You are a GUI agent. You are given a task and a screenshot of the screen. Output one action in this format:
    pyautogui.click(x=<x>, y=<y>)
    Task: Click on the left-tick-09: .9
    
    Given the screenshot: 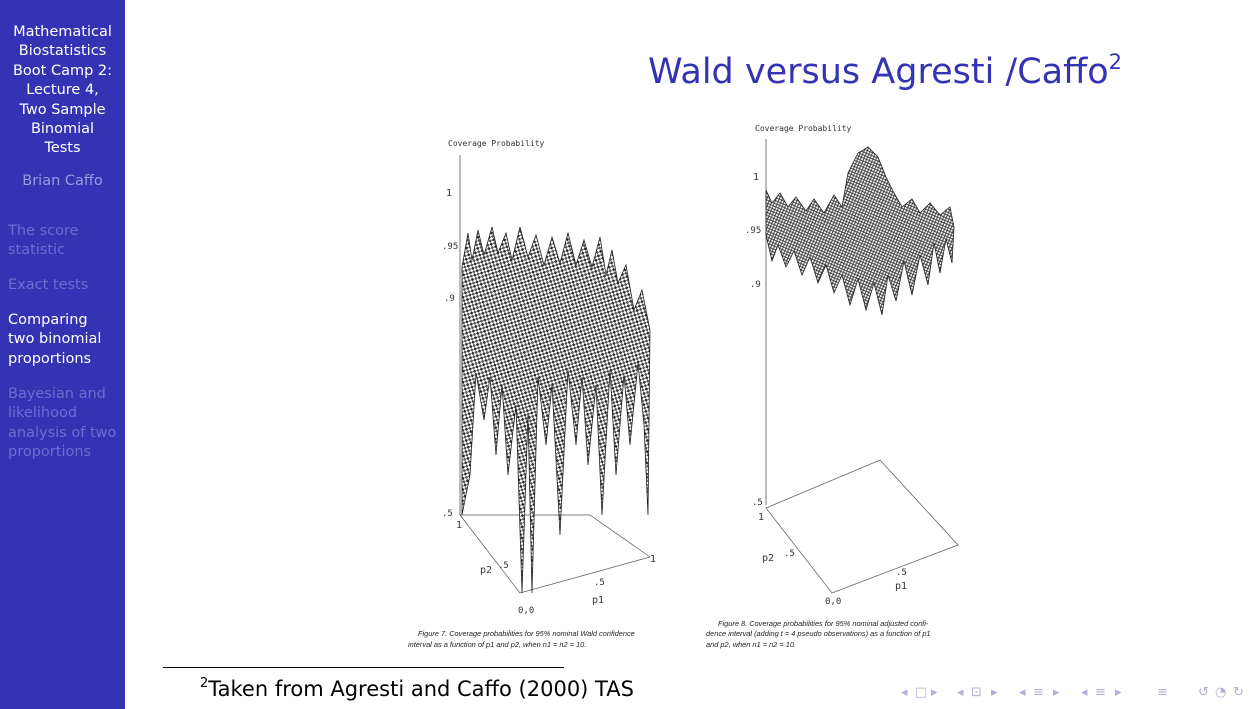 What is the action you would take?
    pyautogui.click(x=449, y=299)
    